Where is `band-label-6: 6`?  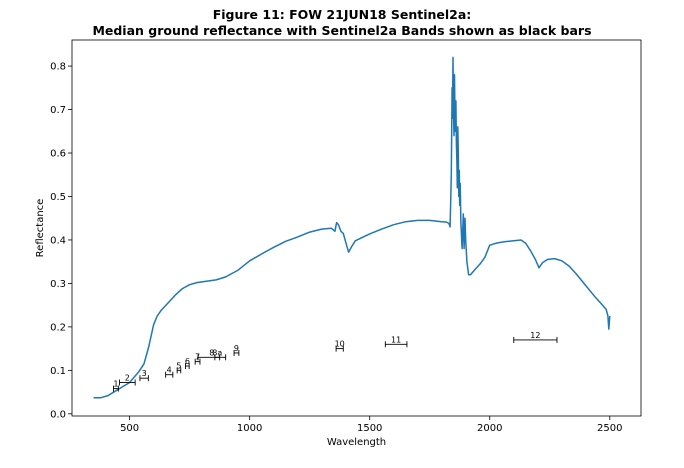
band-label-6: 6 is located at coordinates (187, 361).